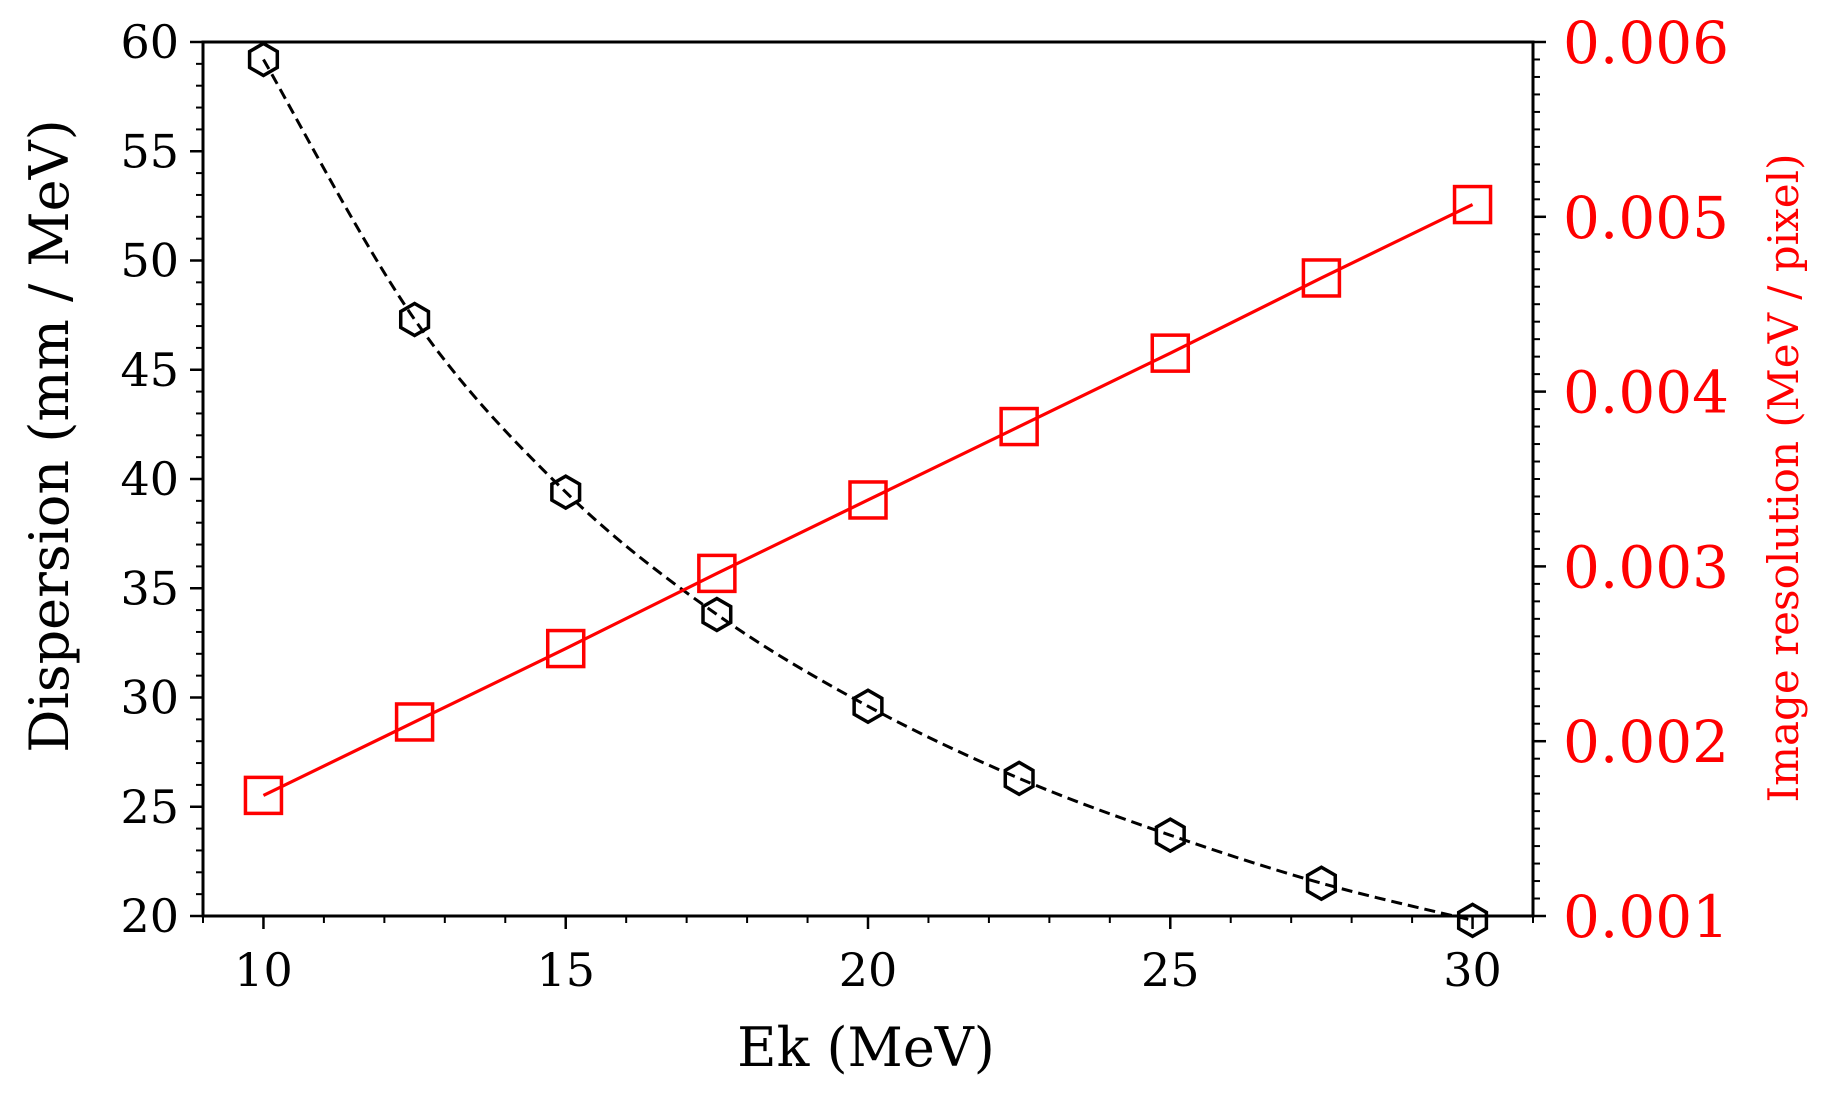  What do you see at coordinates (149, 370) in the screenshot?
I see `y-left-tick-label: 45` at bounding box center [149, 370].